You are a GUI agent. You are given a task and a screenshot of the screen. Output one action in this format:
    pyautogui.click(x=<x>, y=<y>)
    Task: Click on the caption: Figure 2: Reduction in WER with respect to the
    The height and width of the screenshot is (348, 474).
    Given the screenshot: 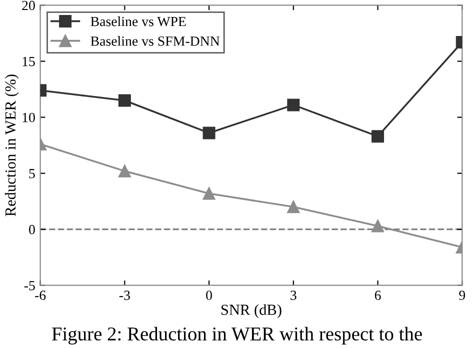 What is the action you would take?
    pyautogui.click(x=237, y=335)
    